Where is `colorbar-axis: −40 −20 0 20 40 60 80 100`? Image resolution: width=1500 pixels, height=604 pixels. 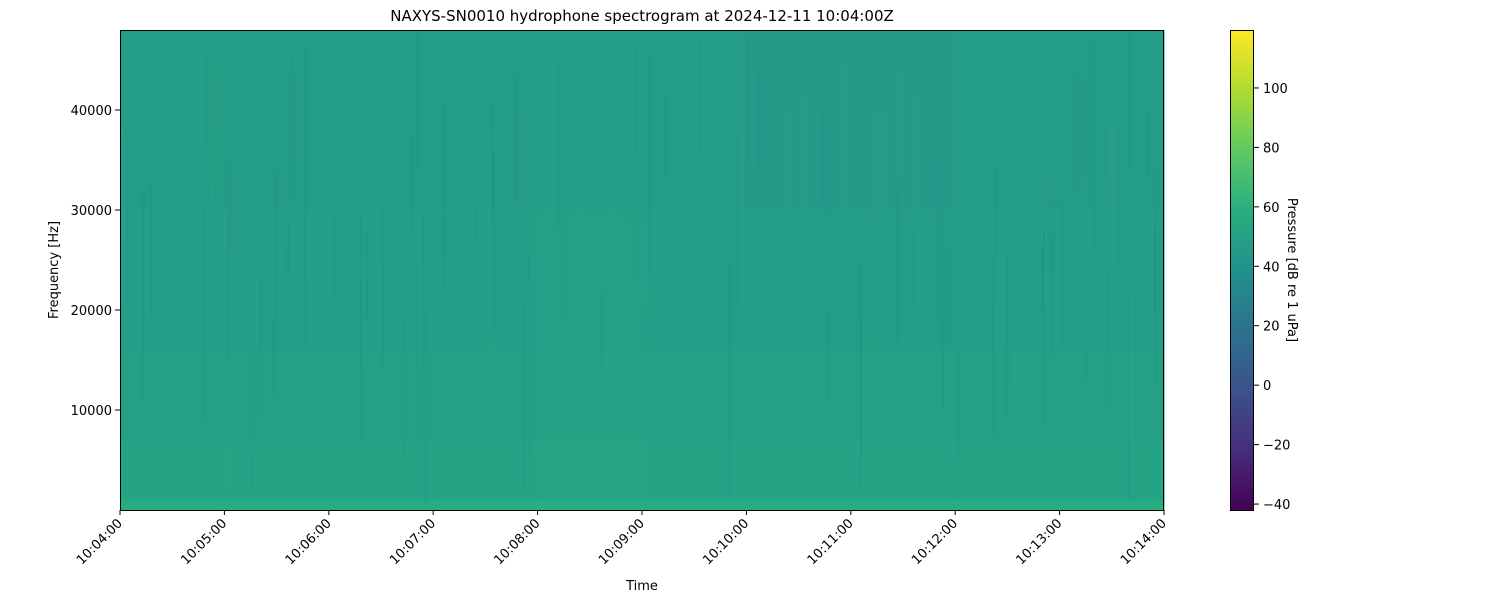
colorbar-axis: −40 −20 0 20 40 60 80 100 is located at coordinates (1272, 297).